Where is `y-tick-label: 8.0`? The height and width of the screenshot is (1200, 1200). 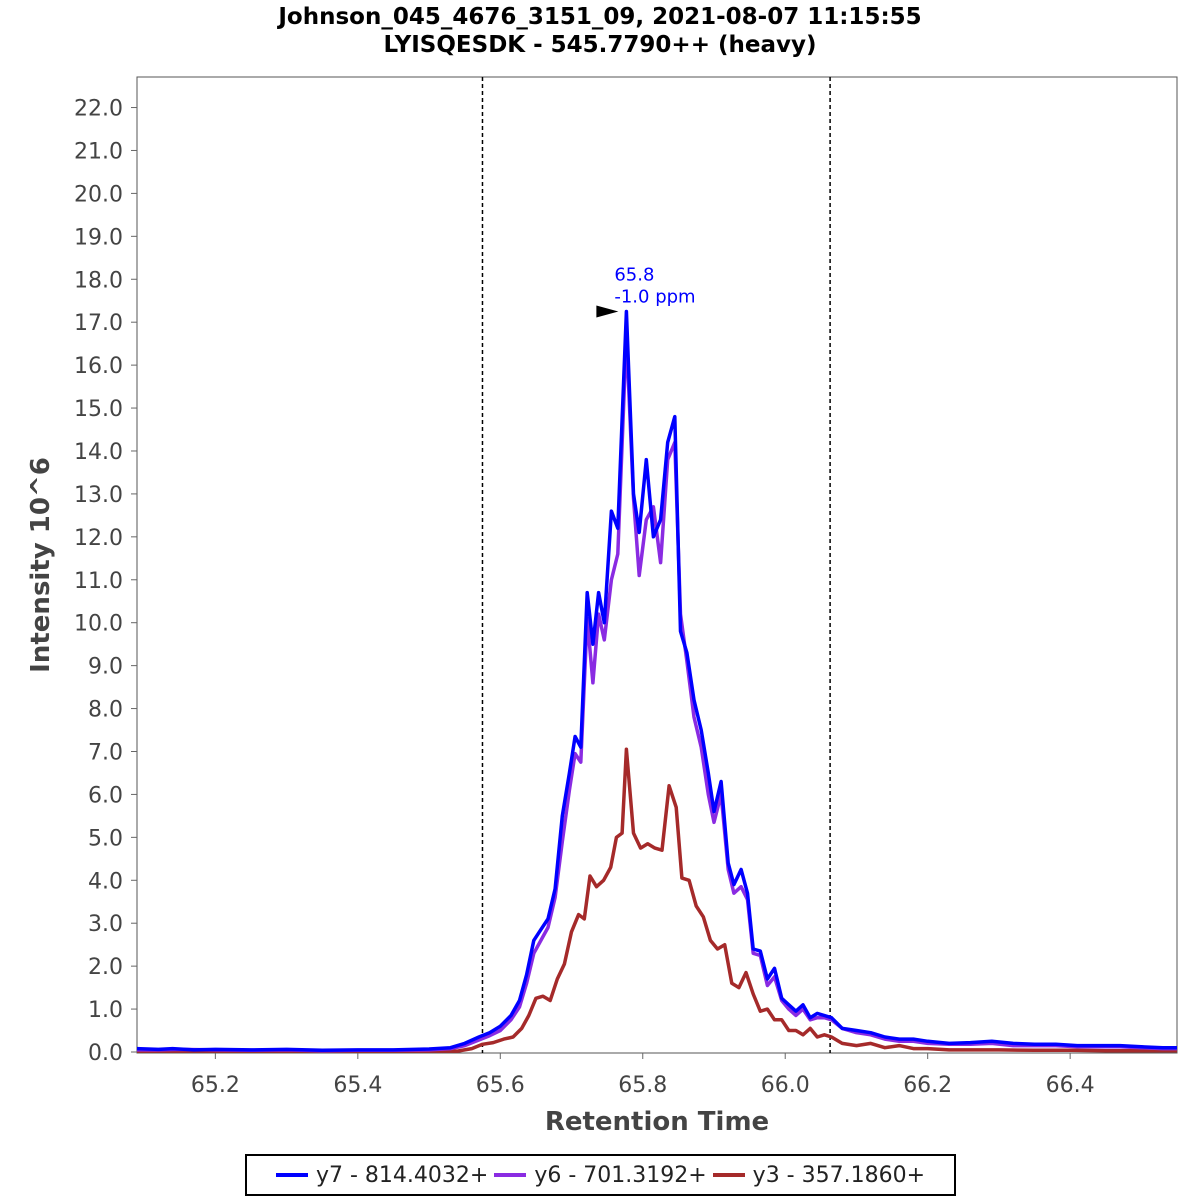
y-tick-label: 8.0 is located at coordinates (105, 710).